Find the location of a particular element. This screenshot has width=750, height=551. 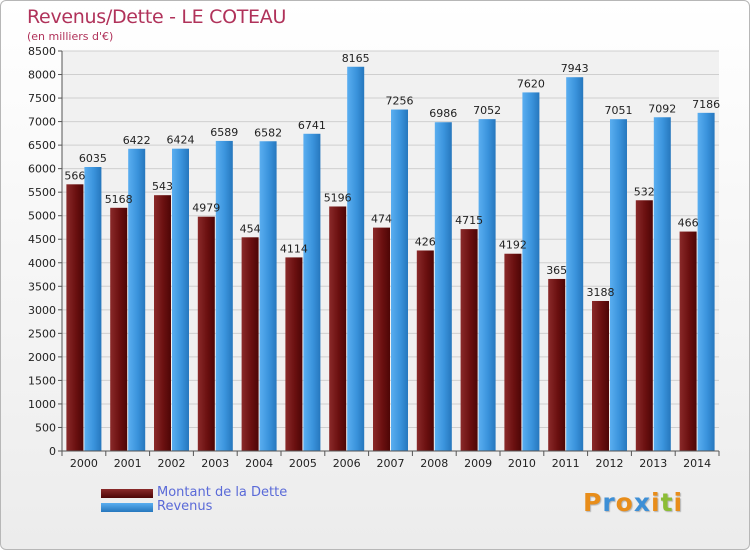

data-label-dette-2005: 4114 is located at coordinates (294, 248).